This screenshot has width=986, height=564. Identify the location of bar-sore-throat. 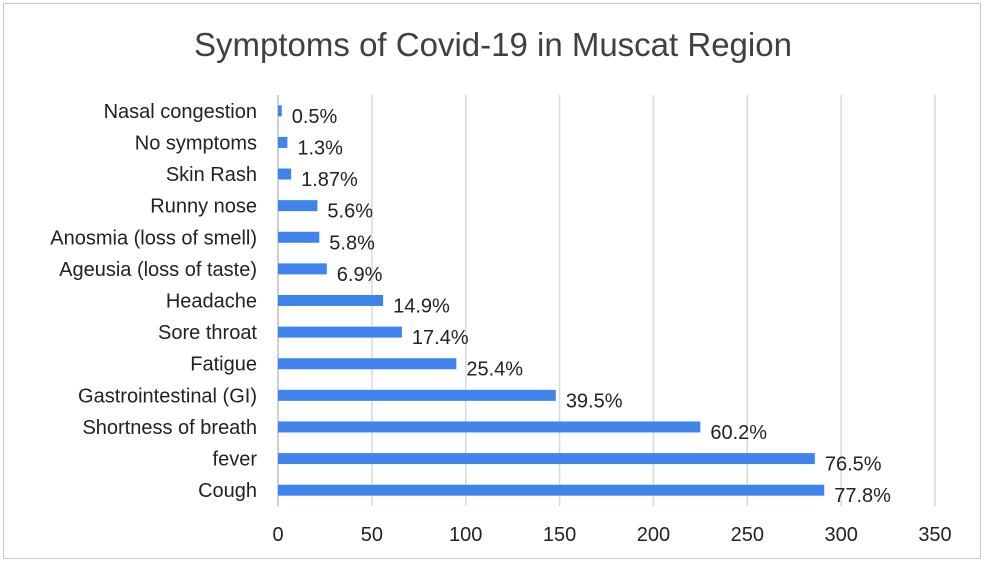
(340, 332).